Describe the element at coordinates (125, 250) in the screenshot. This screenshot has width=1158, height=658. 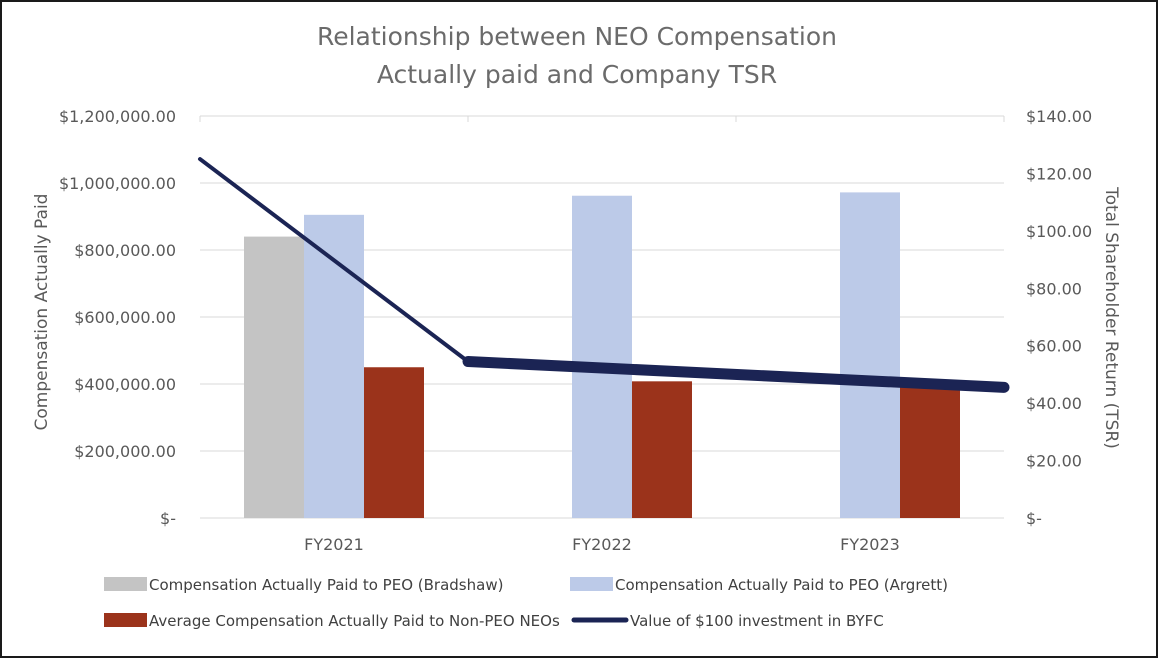
I see `y-tick-label: $800,000.00` at that location.